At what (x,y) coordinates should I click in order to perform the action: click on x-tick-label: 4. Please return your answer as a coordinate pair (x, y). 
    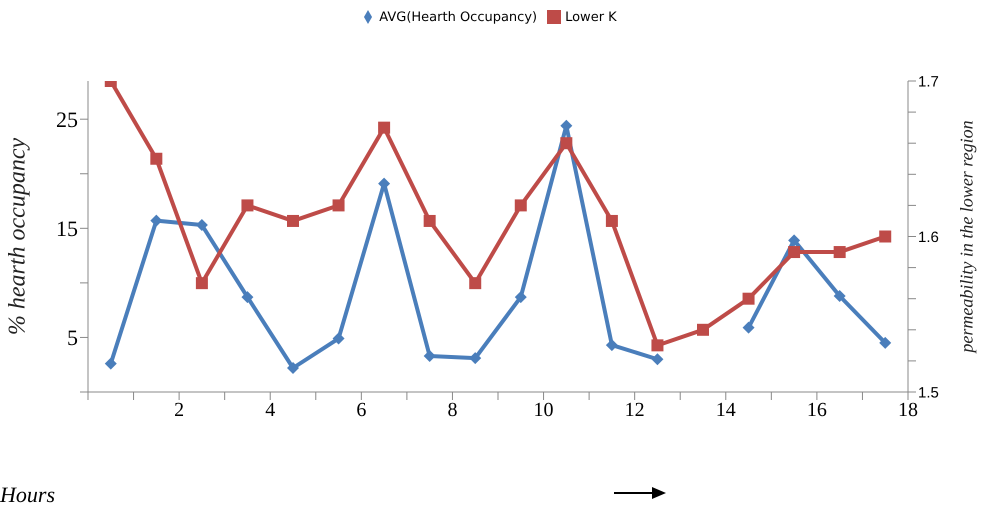
    Looking at the image, I should click on (270, 410).